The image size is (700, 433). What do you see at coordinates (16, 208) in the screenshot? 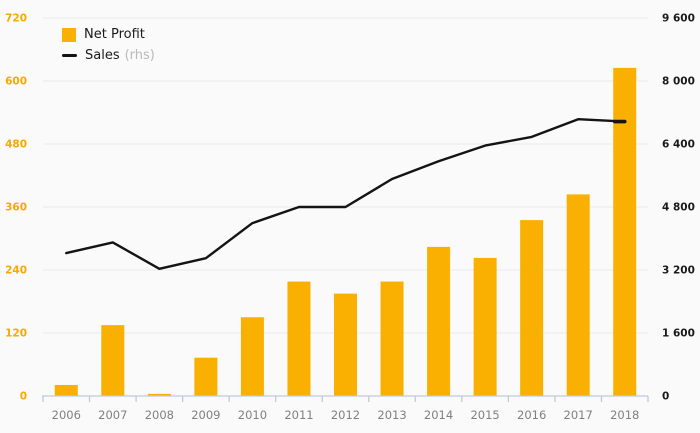
I see `left-axis-tick-label: 360` at bounding box center [16, 208].